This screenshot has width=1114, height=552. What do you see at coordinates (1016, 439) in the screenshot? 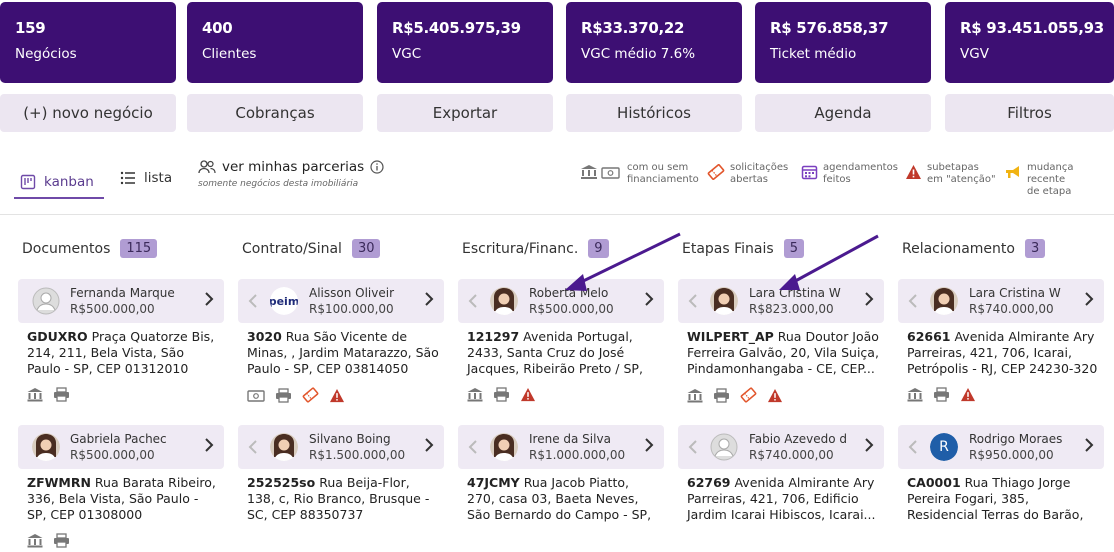
I see `client-name: Rodrigo Moraes` at bounding box center [1016, 439].